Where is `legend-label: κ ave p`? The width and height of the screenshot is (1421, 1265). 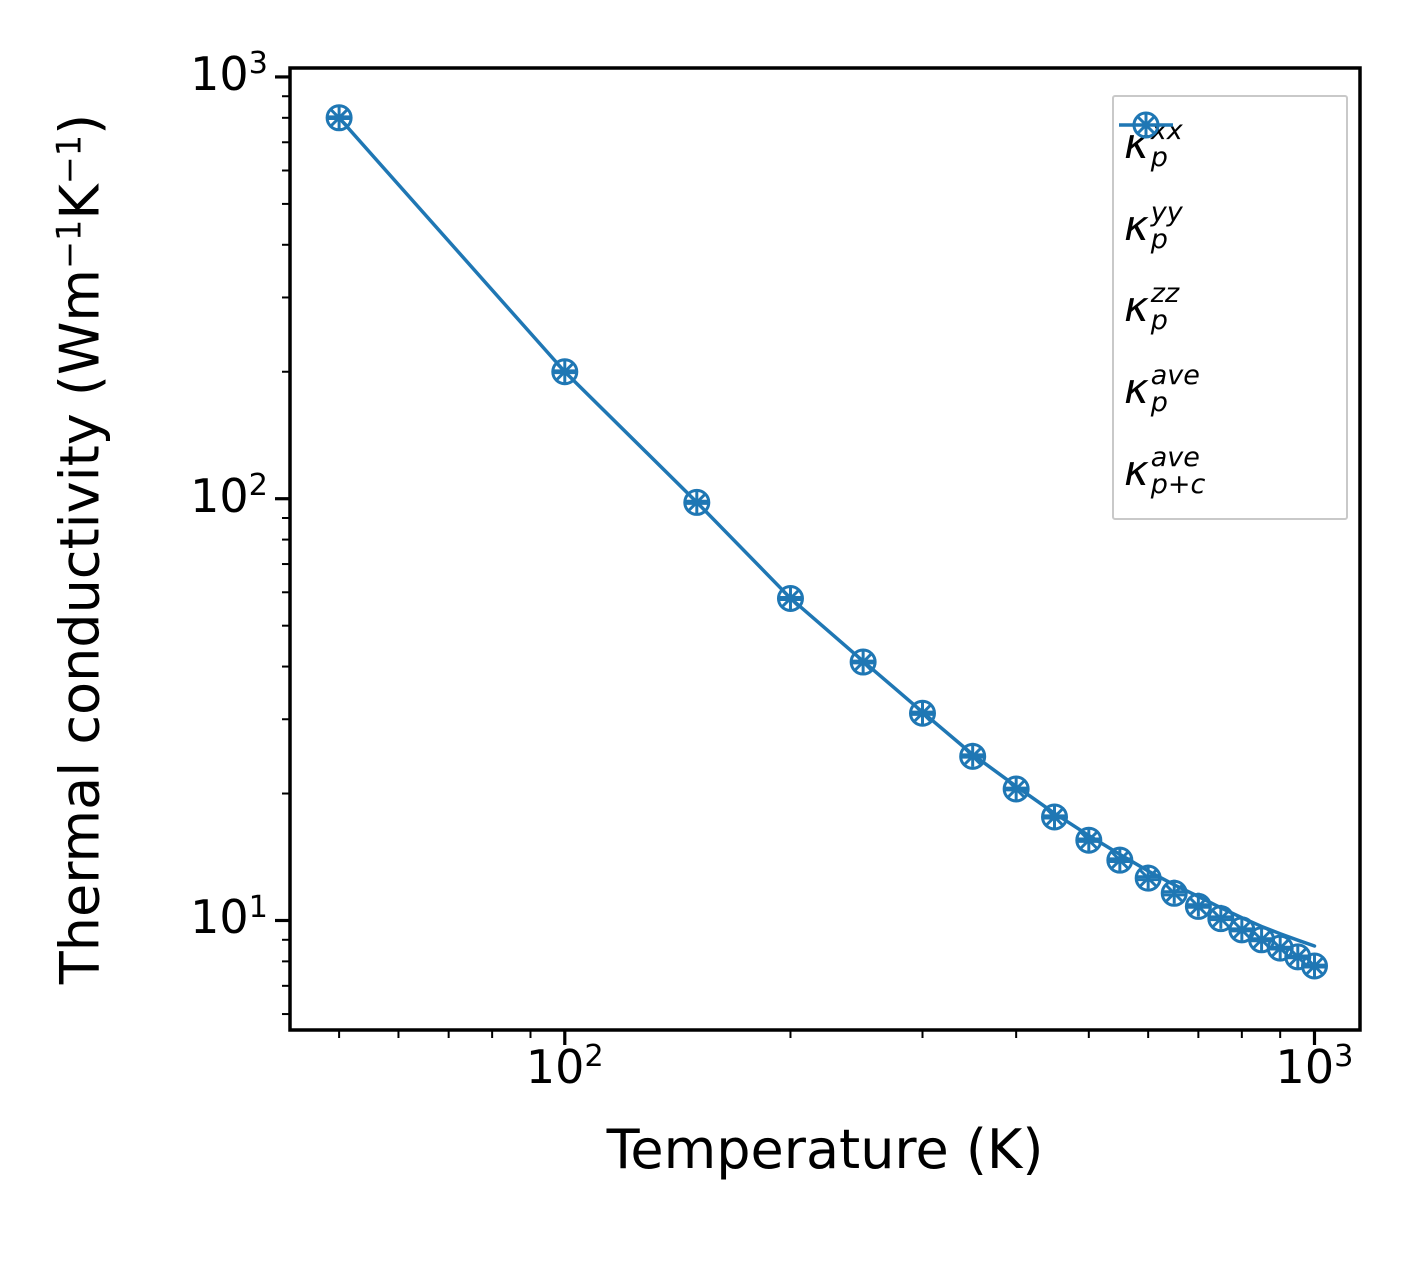 legend-label: κ ave p is located at coordinates (1162, 389).